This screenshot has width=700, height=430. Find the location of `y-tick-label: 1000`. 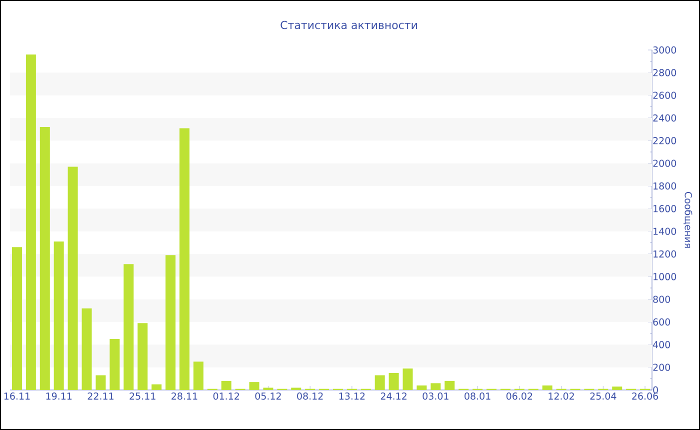

y-tick-label: 1000 is located at coordinates (665, 276).